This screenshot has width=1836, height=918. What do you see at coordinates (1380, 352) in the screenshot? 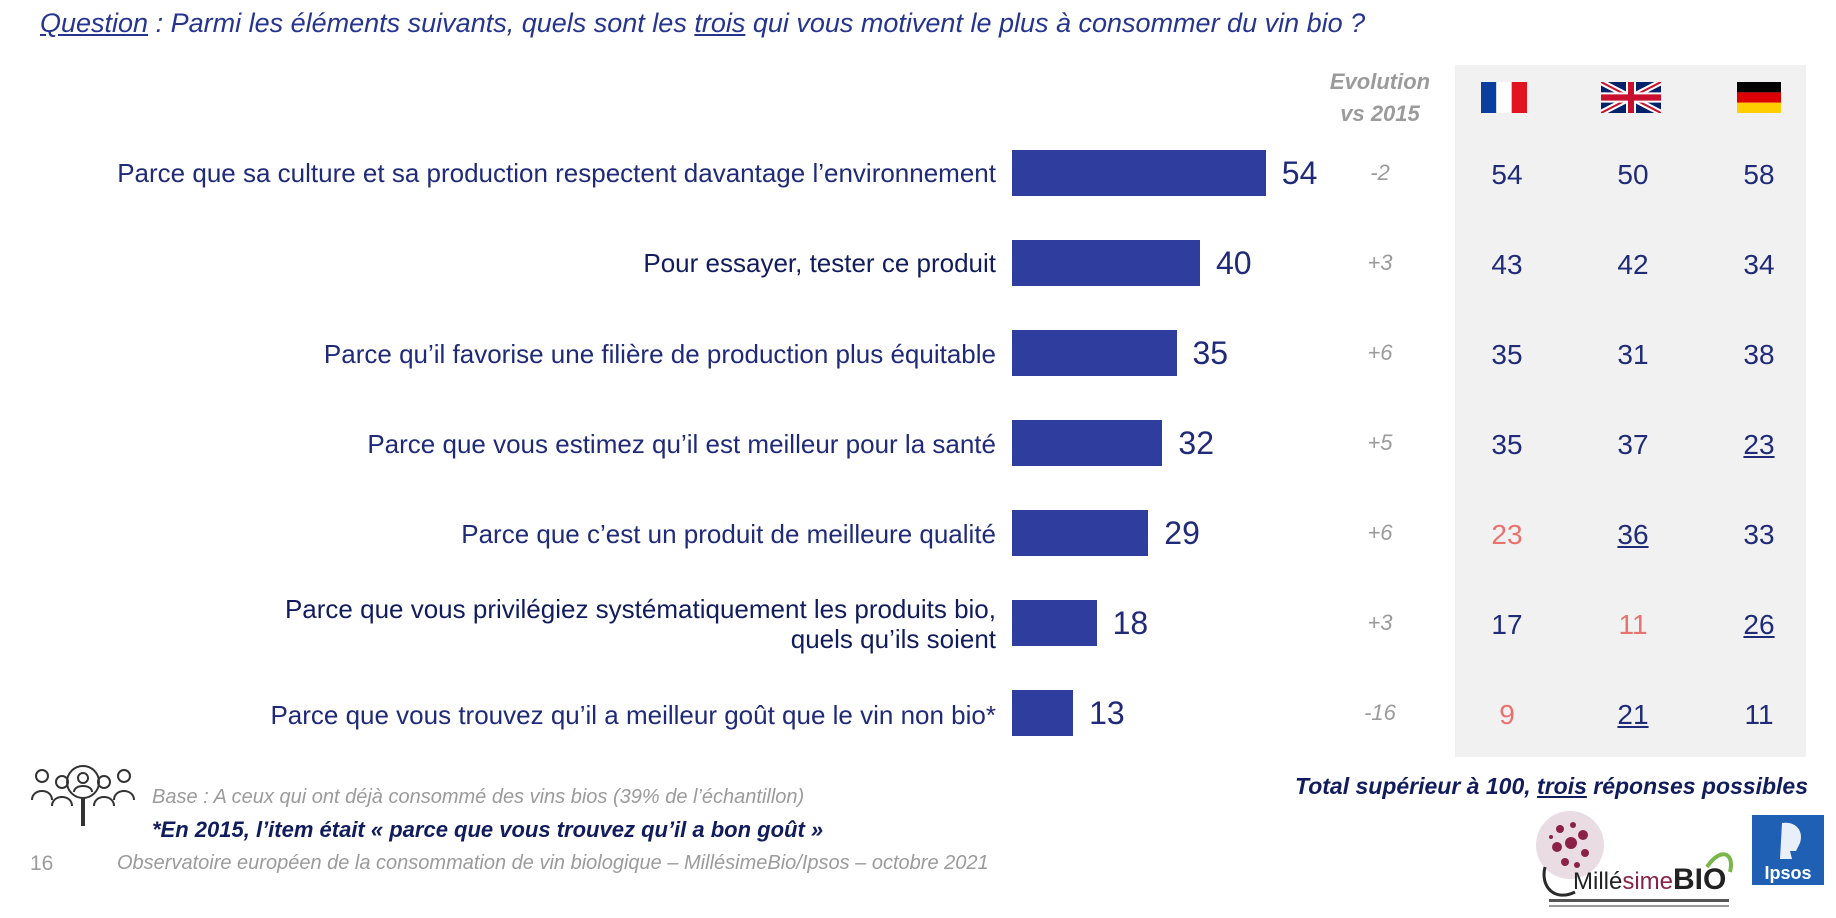
I see `evolution-value-fair-production: +6` at bounding box center [1380, 352].